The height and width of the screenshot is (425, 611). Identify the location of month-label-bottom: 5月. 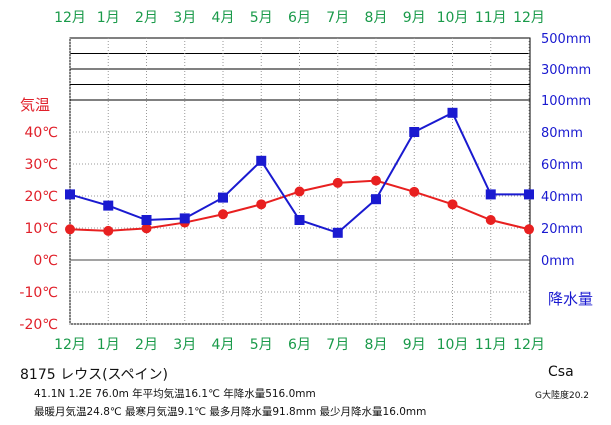
(261, 345).